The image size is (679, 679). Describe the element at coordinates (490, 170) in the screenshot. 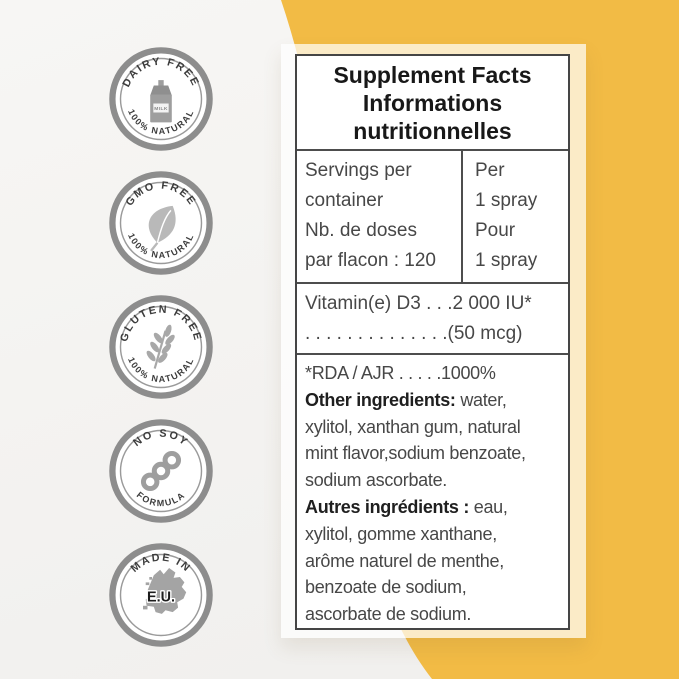

I see `servings-value-line: Per` at that location.